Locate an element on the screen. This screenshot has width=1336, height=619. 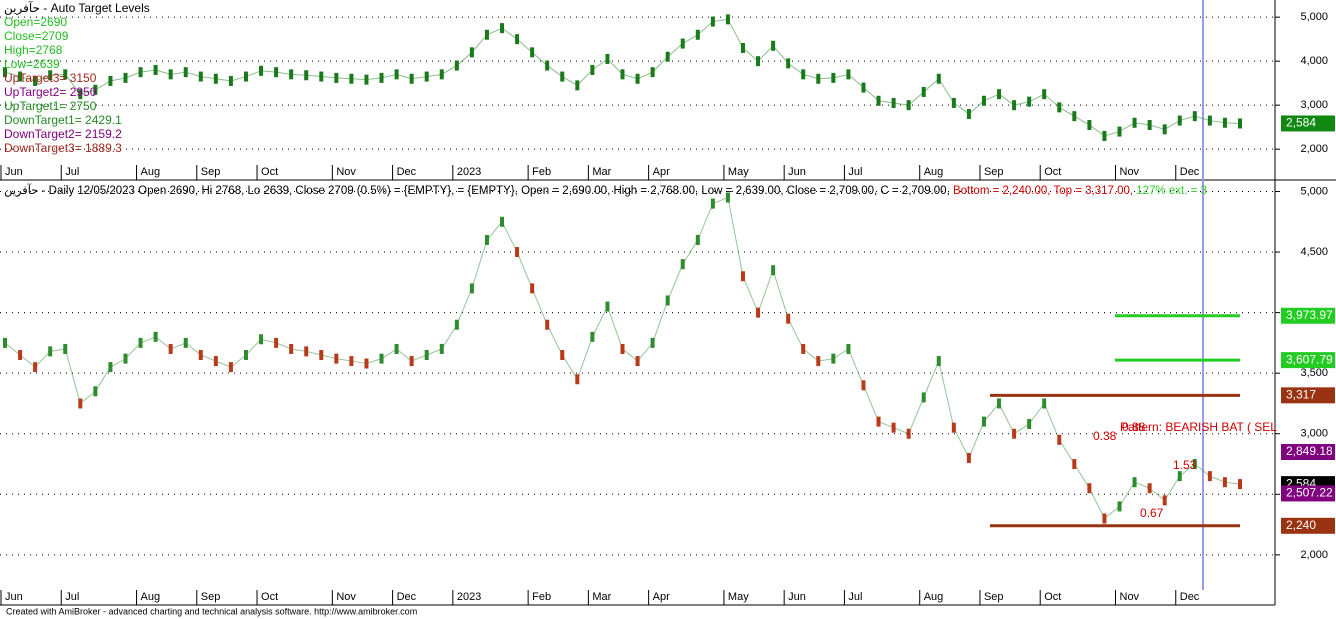
target-annotation: Low=2639 is located at coordinates (32, 64).